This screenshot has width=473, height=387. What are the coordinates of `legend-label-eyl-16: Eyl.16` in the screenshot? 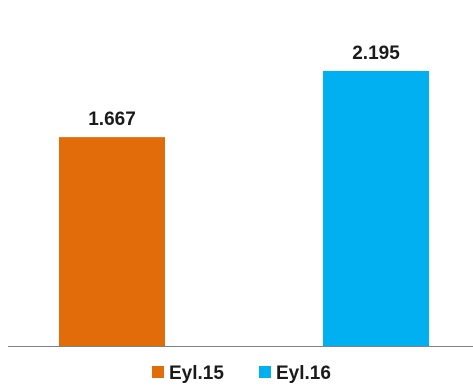 It's located at (303, 373).